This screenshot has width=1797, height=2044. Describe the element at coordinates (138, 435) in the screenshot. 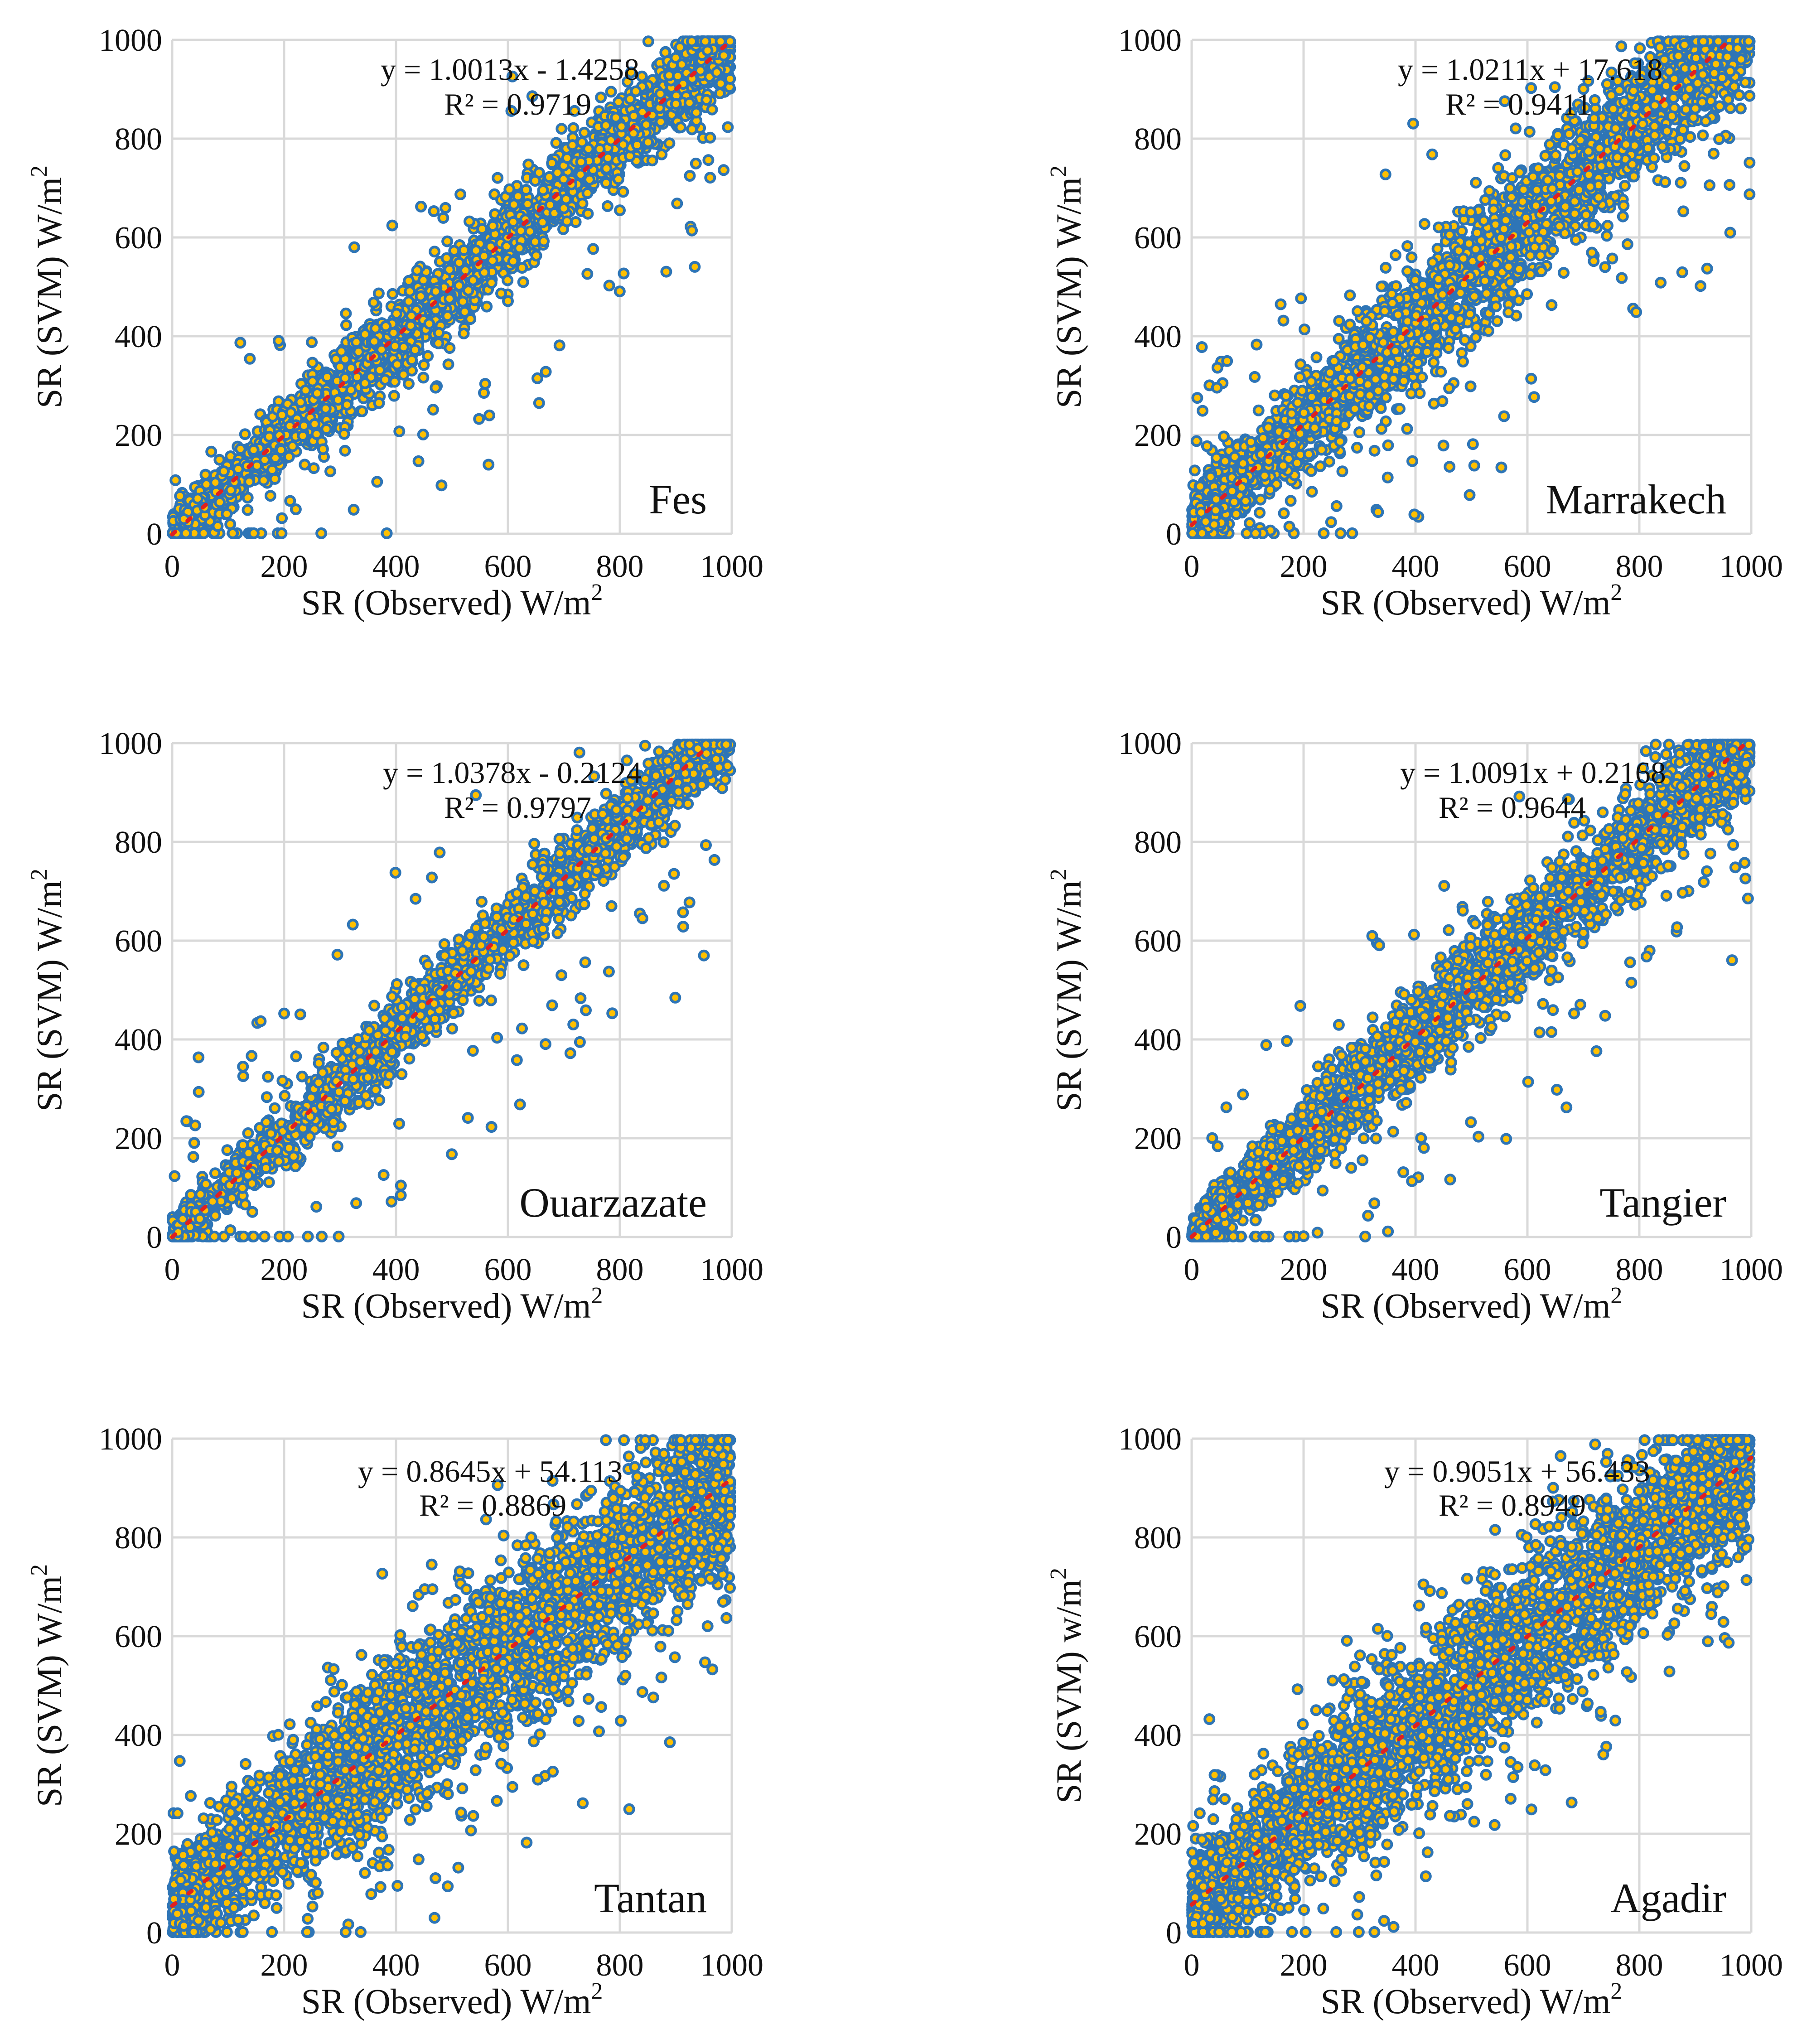

I see `y-tick-label: 200` at that location.